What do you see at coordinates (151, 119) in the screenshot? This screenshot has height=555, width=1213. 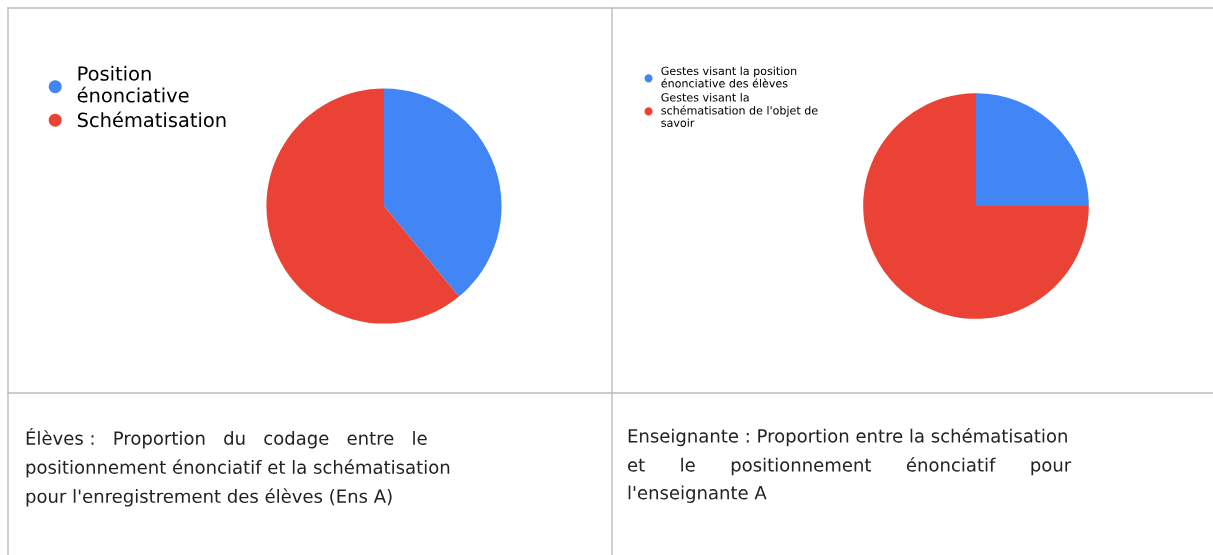 I see `legend-label: Schématisation` at bounding box center [151, 119].